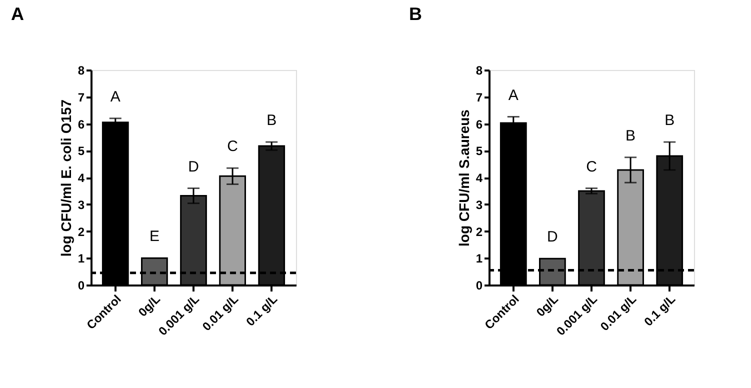 The width and height of the screenshot is (751, 388). Describe the element at coordinates (66, 178) in the screenshot. I see `y-axis-title: log CFU/ml E. coli O157` at that location.